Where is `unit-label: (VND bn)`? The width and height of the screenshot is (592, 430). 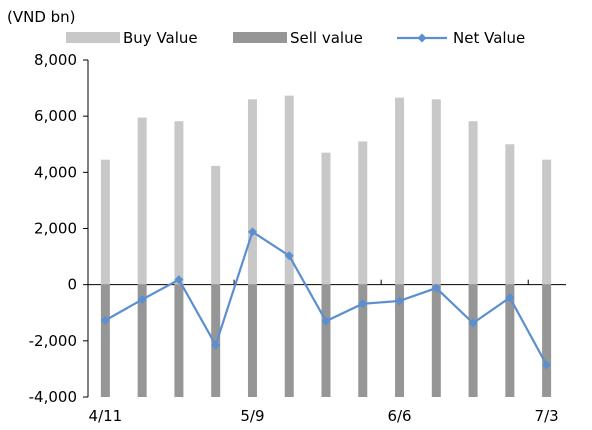
unit-label: (VND bn) is located at coordinates (41, 17).